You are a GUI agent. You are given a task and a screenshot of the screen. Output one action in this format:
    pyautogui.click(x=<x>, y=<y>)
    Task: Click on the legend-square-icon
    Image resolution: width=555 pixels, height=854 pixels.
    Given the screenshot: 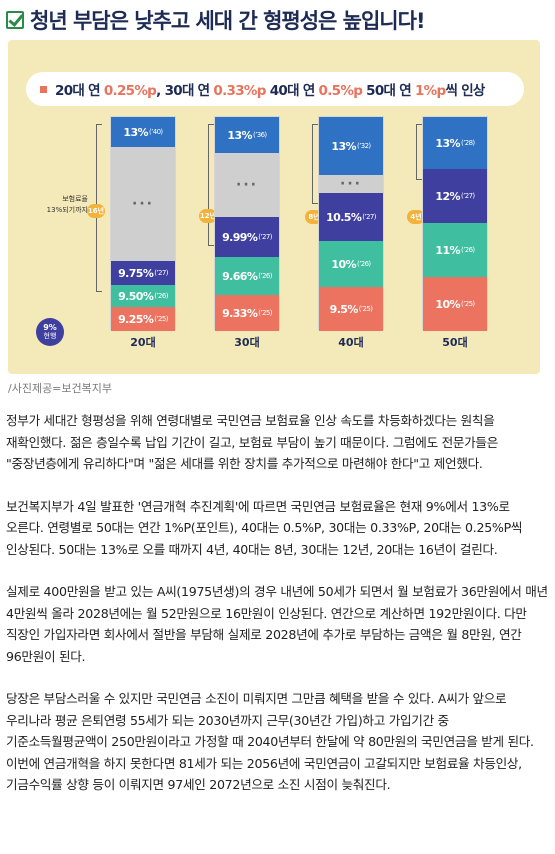 What is the action you would take?
    pyautogui.click(x=43, y=89)
    